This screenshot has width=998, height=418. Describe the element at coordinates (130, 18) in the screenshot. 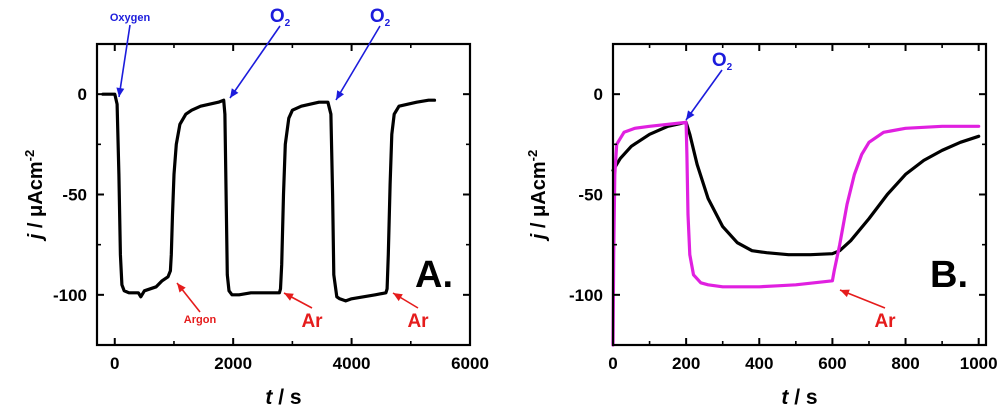

I see `annotation-label: Oxygen` at that location.